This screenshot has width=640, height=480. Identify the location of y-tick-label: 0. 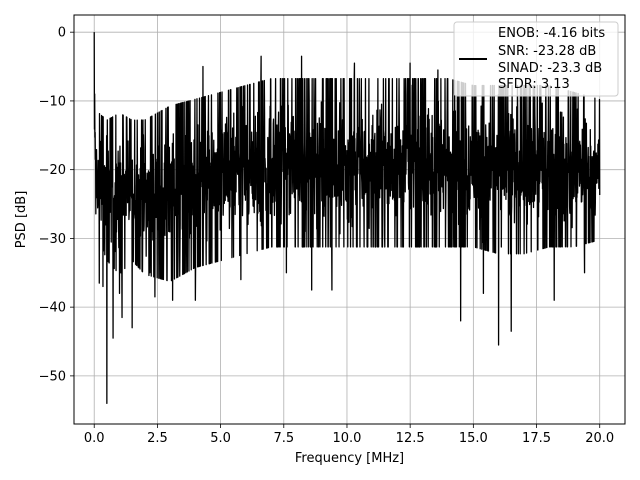
(62, 33).